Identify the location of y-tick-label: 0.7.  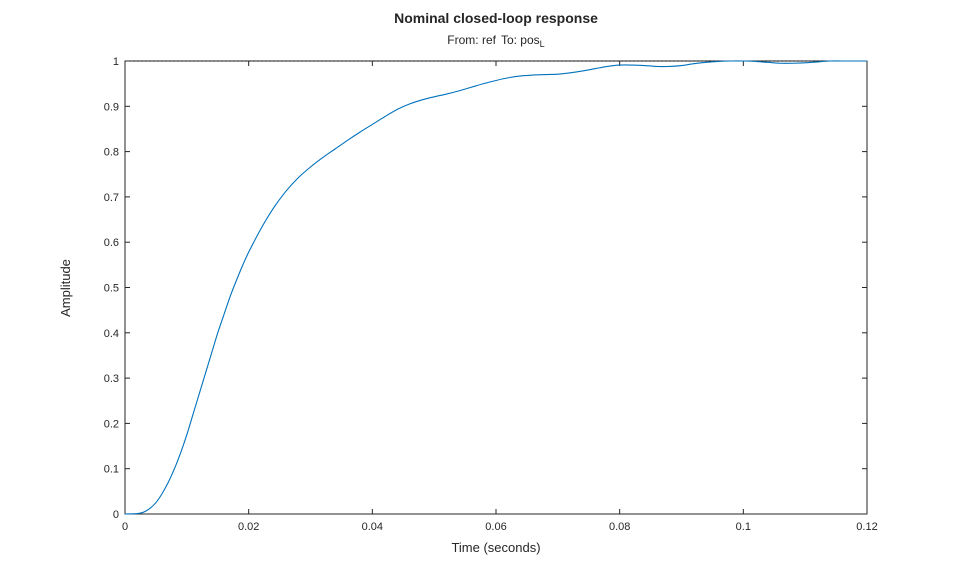
(111, 198).